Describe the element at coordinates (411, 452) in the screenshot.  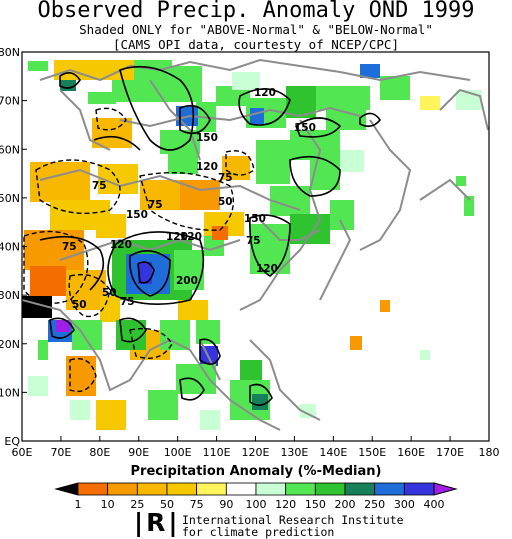
I see `lon-label: 160E` at that location.